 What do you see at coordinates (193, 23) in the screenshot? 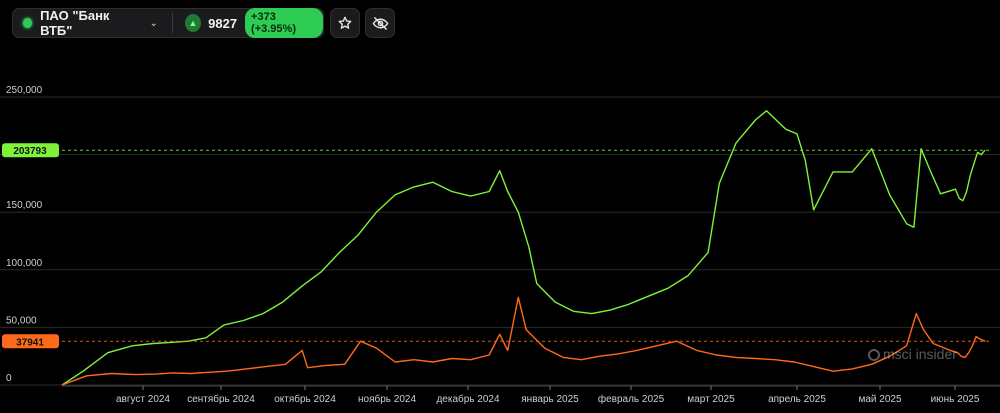
I see `triangle-up-icon: ▲` at bounding box center [193, 23].